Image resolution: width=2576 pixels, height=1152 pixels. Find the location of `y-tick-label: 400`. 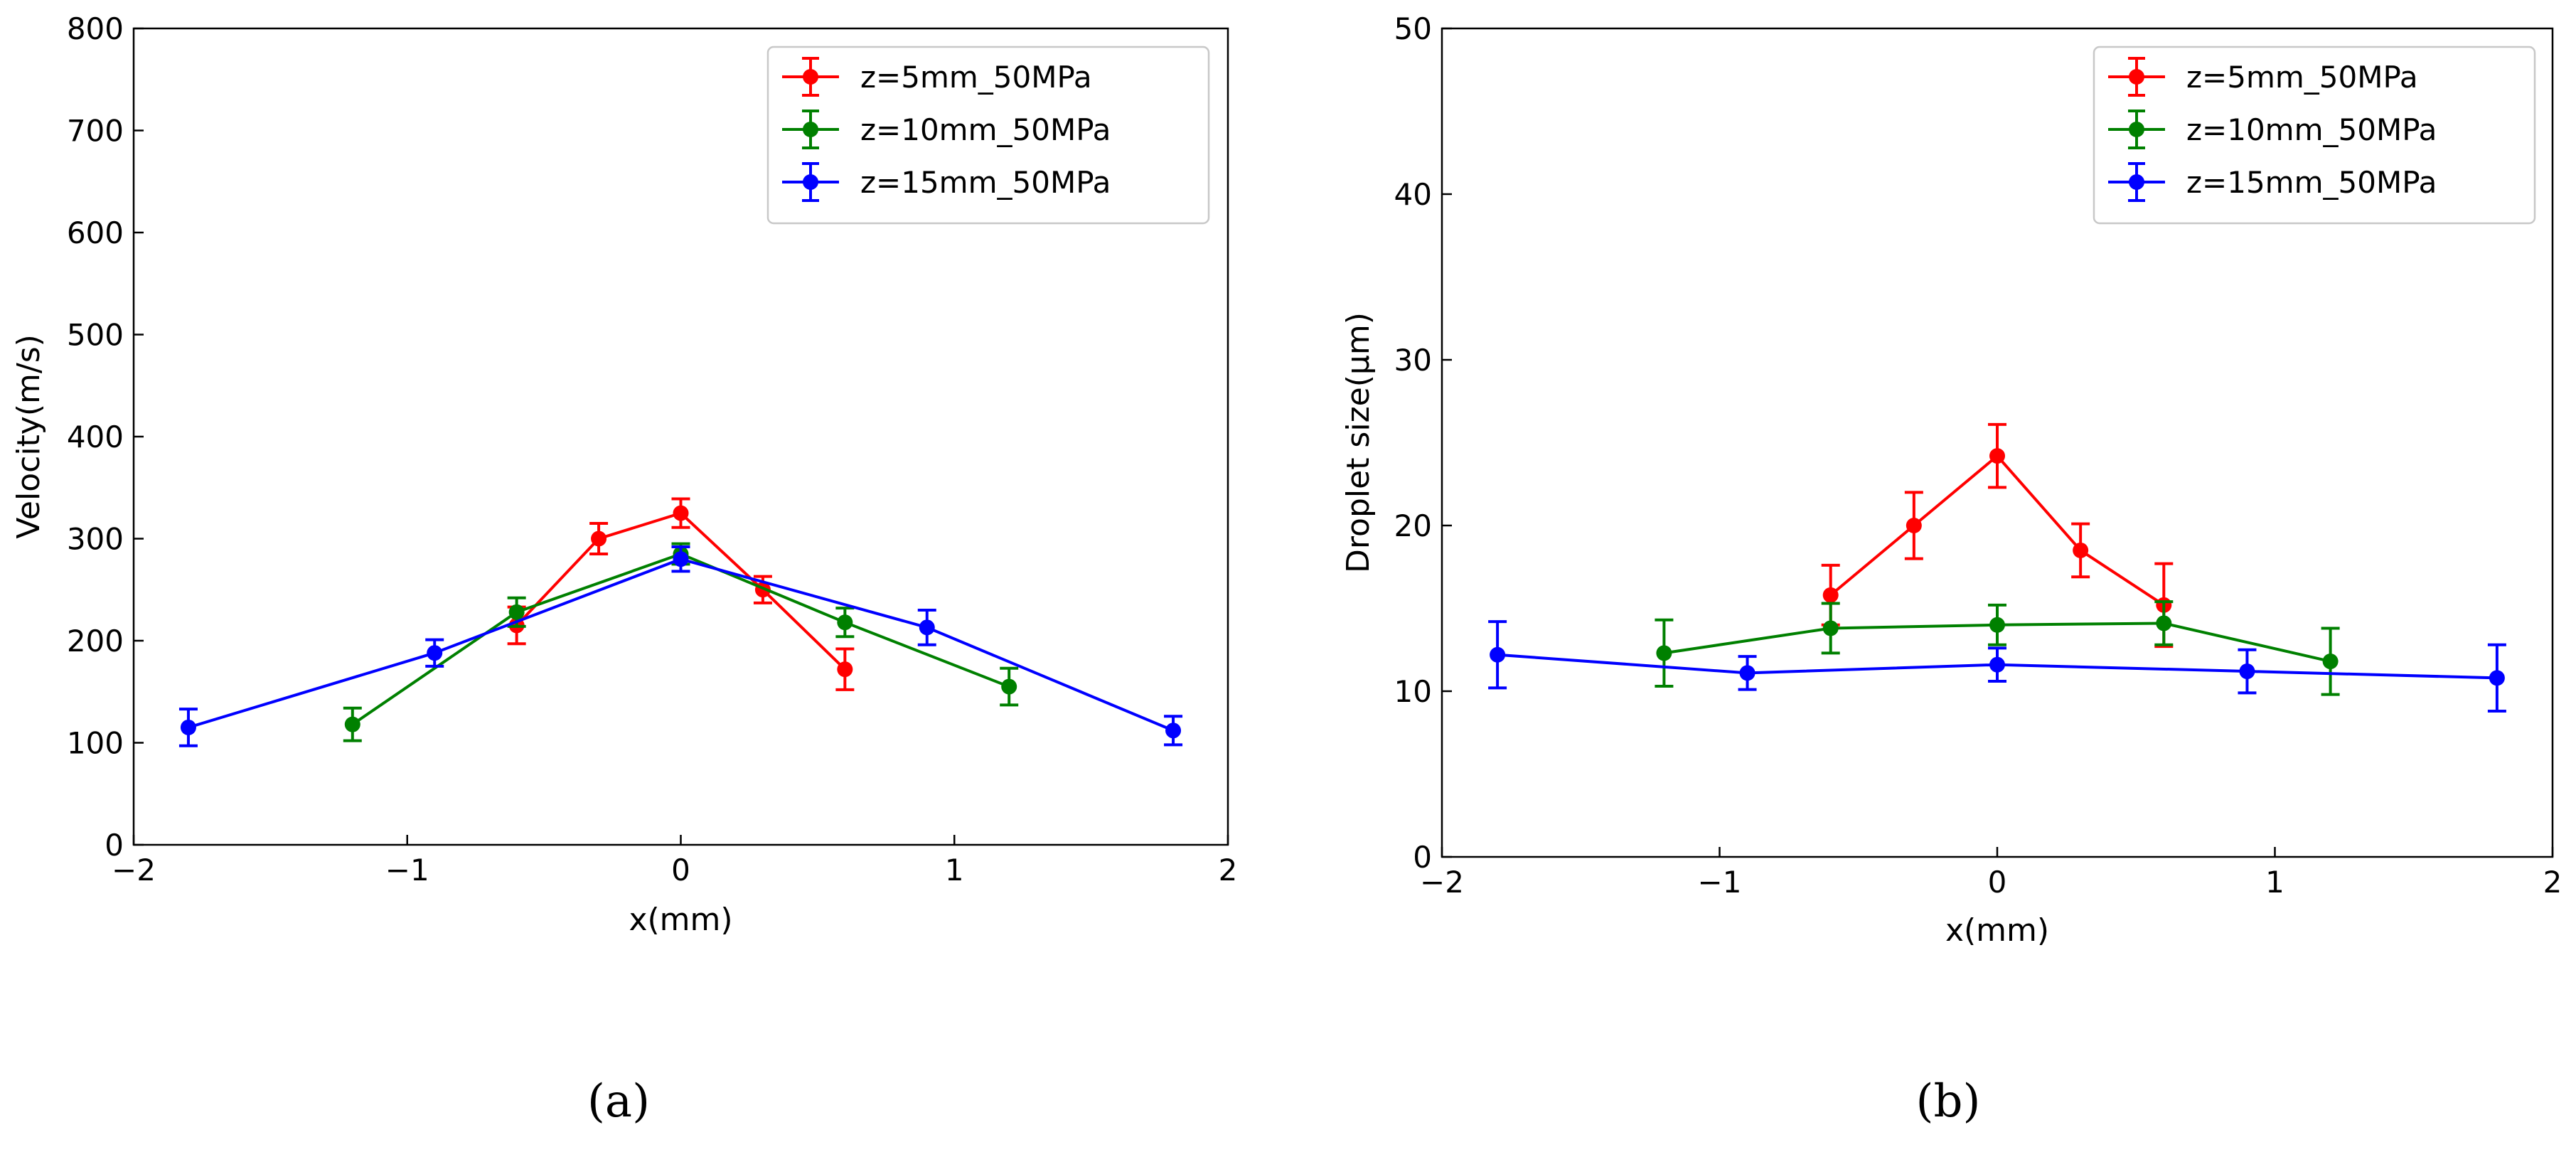

y-tick-label: 400 is located at coordinates (95, 437).